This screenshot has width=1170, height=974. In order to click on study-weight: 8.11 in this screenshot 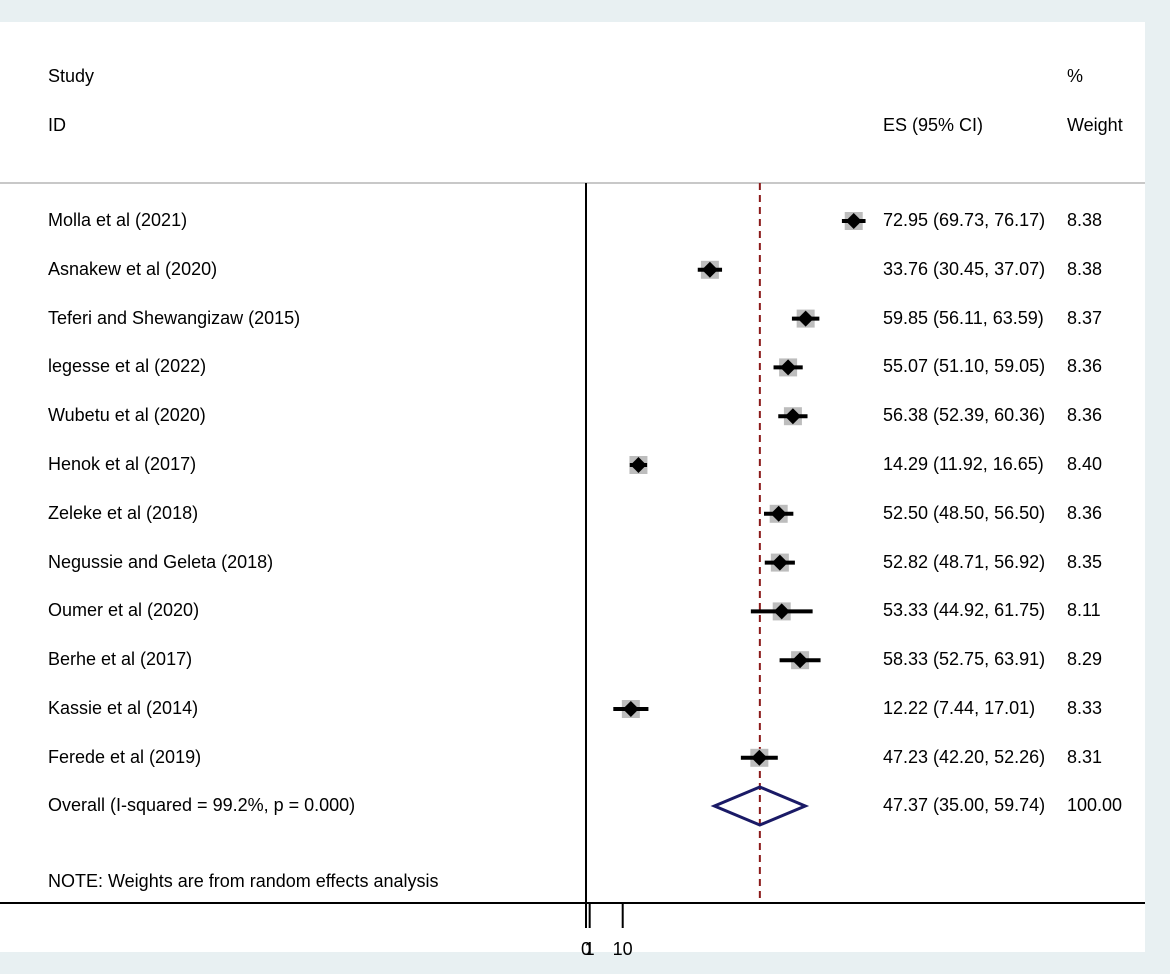, I will do `click(1084, 610)`.